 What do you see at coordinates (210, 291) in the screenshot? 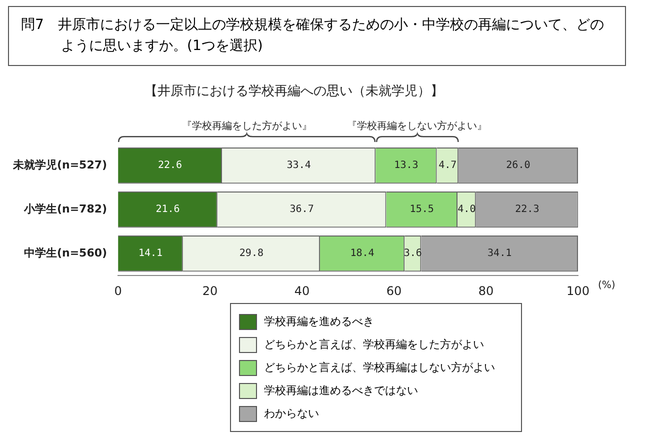
I see `x-tick-label: 20` at bounding box center [210, 291].